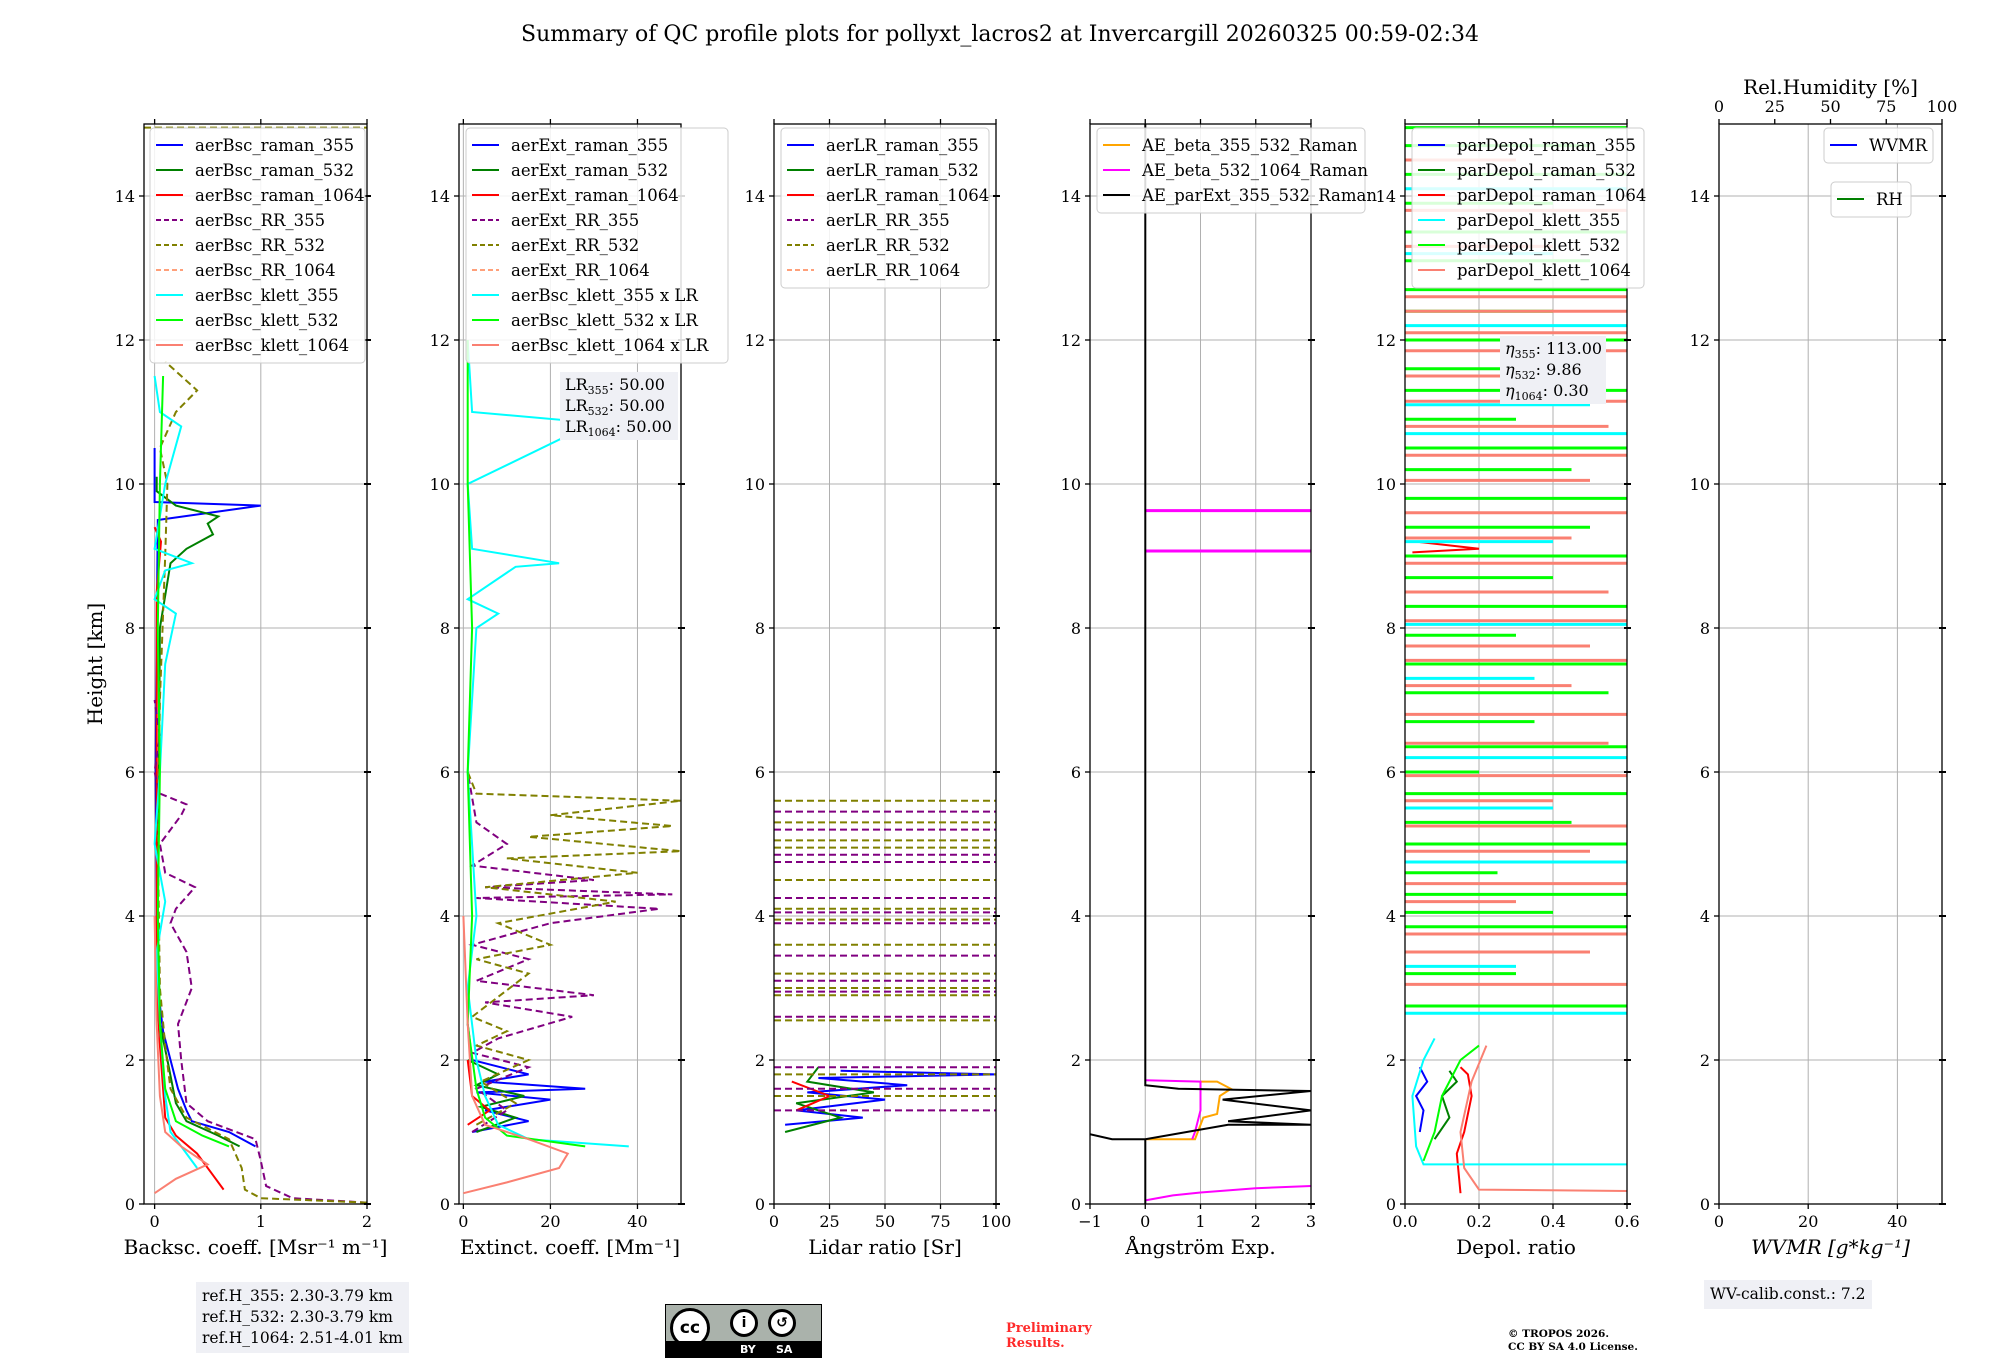 The image size is (2000, 1360). What do you see at coordinates (1626, 1221) in the screenshot?
I see `x-tick-label: 0.6` at bounding box center [1626, 1221].